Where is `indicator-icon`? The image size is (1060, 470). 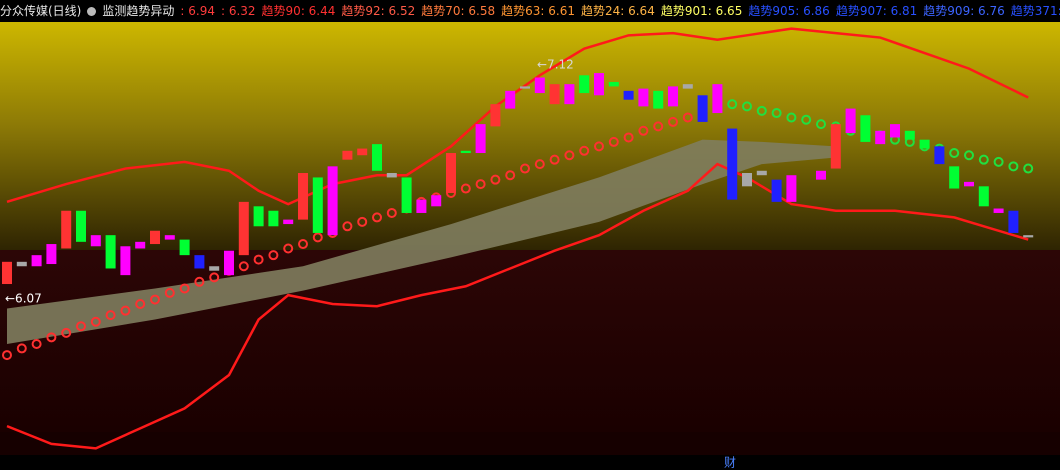
indicator-icon is located at coordinates (92, 11).